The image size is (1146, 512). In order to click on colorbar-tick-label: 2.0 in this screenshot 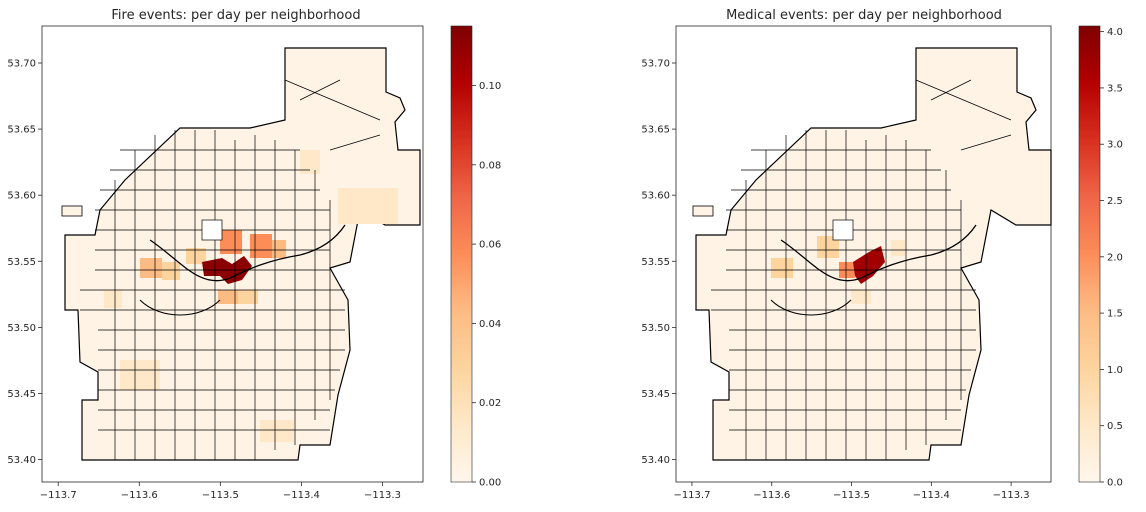, I will do `click(1115, 257)`.